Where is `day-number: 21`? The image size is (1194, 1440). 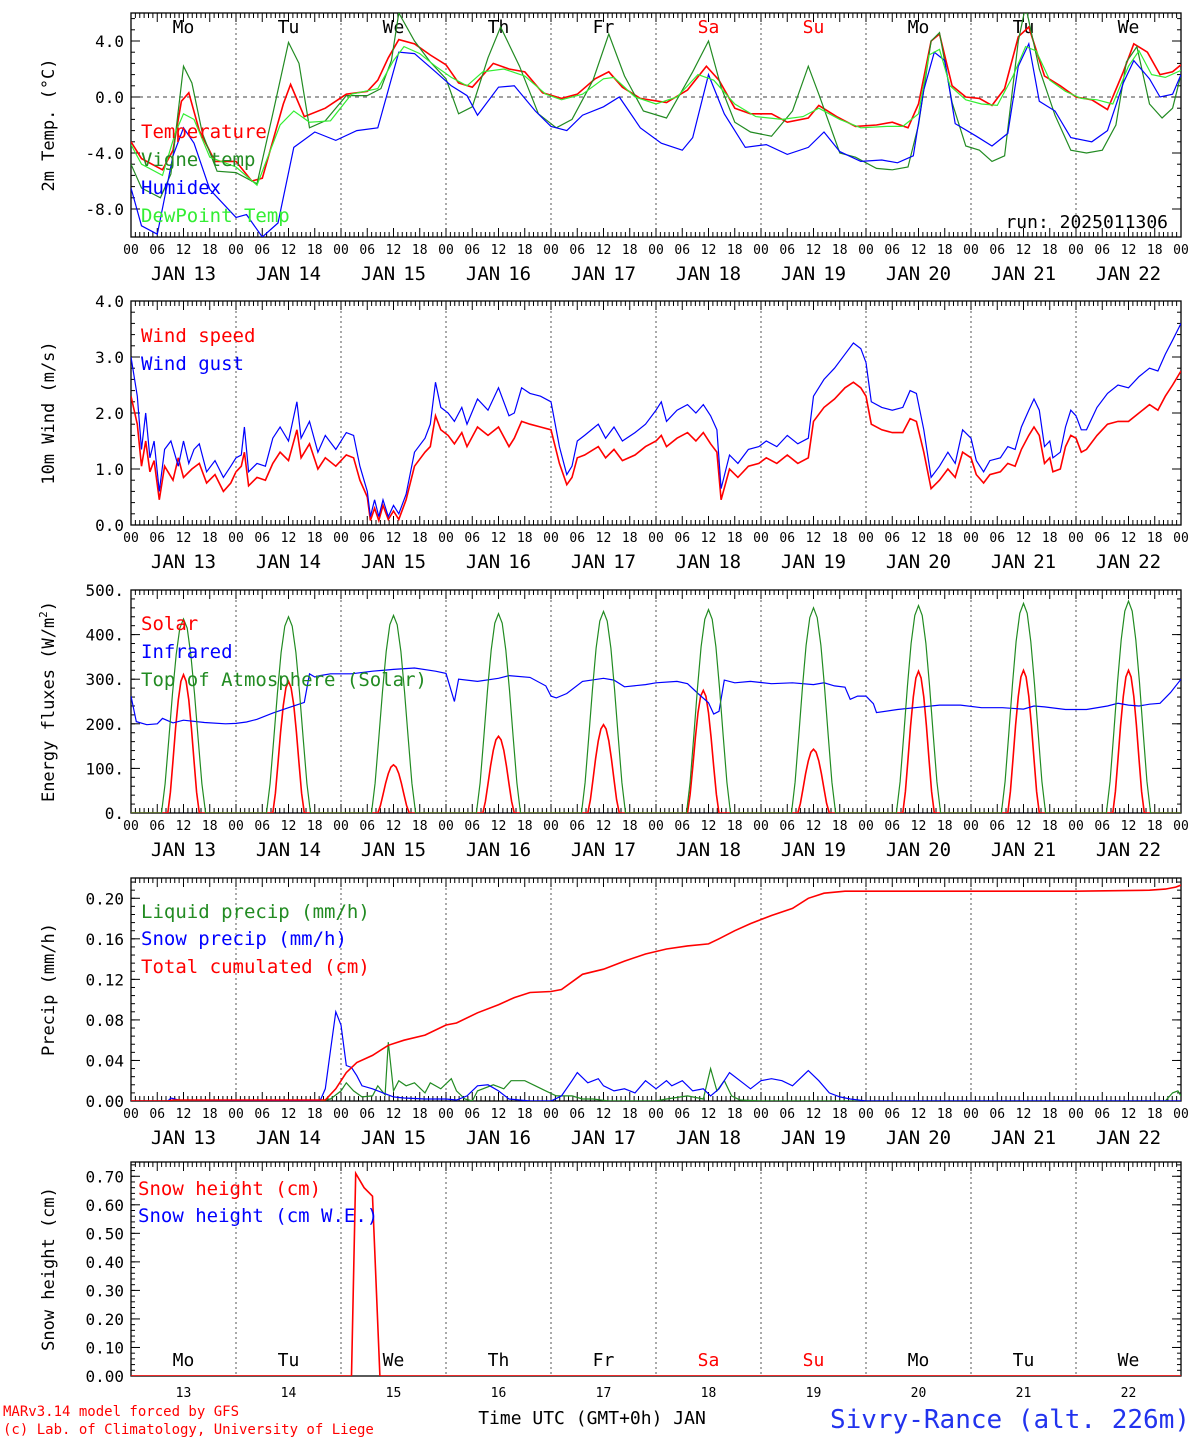 day-number: 21 is located at coordinates (1024, 1393).